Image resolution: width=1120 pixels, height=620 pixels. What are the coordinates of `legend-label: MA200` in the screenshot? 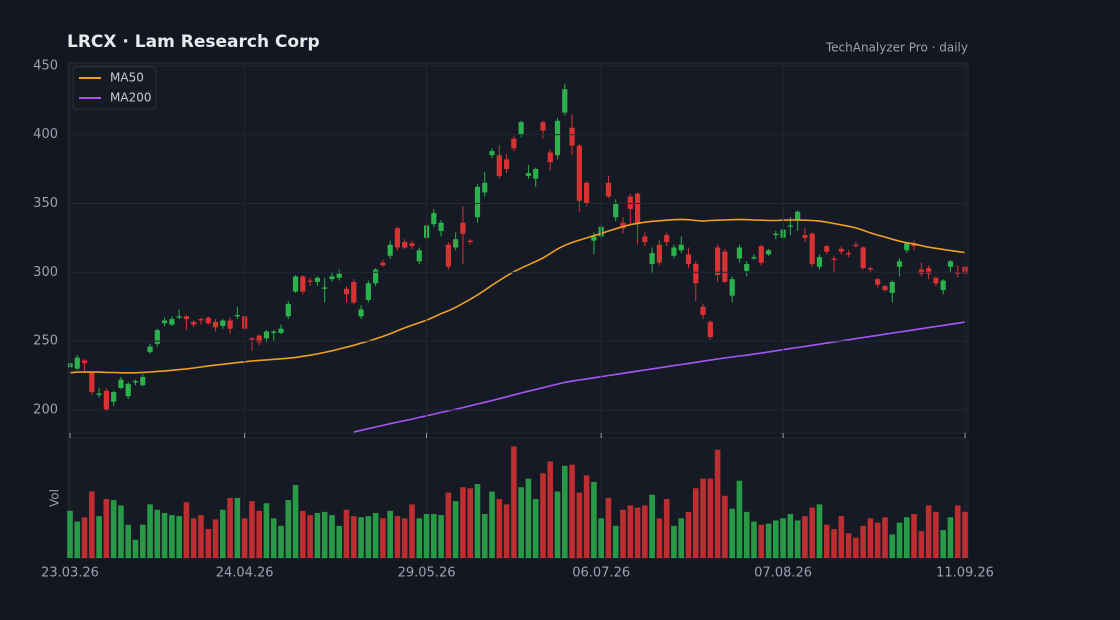 It's located at (130, 98).